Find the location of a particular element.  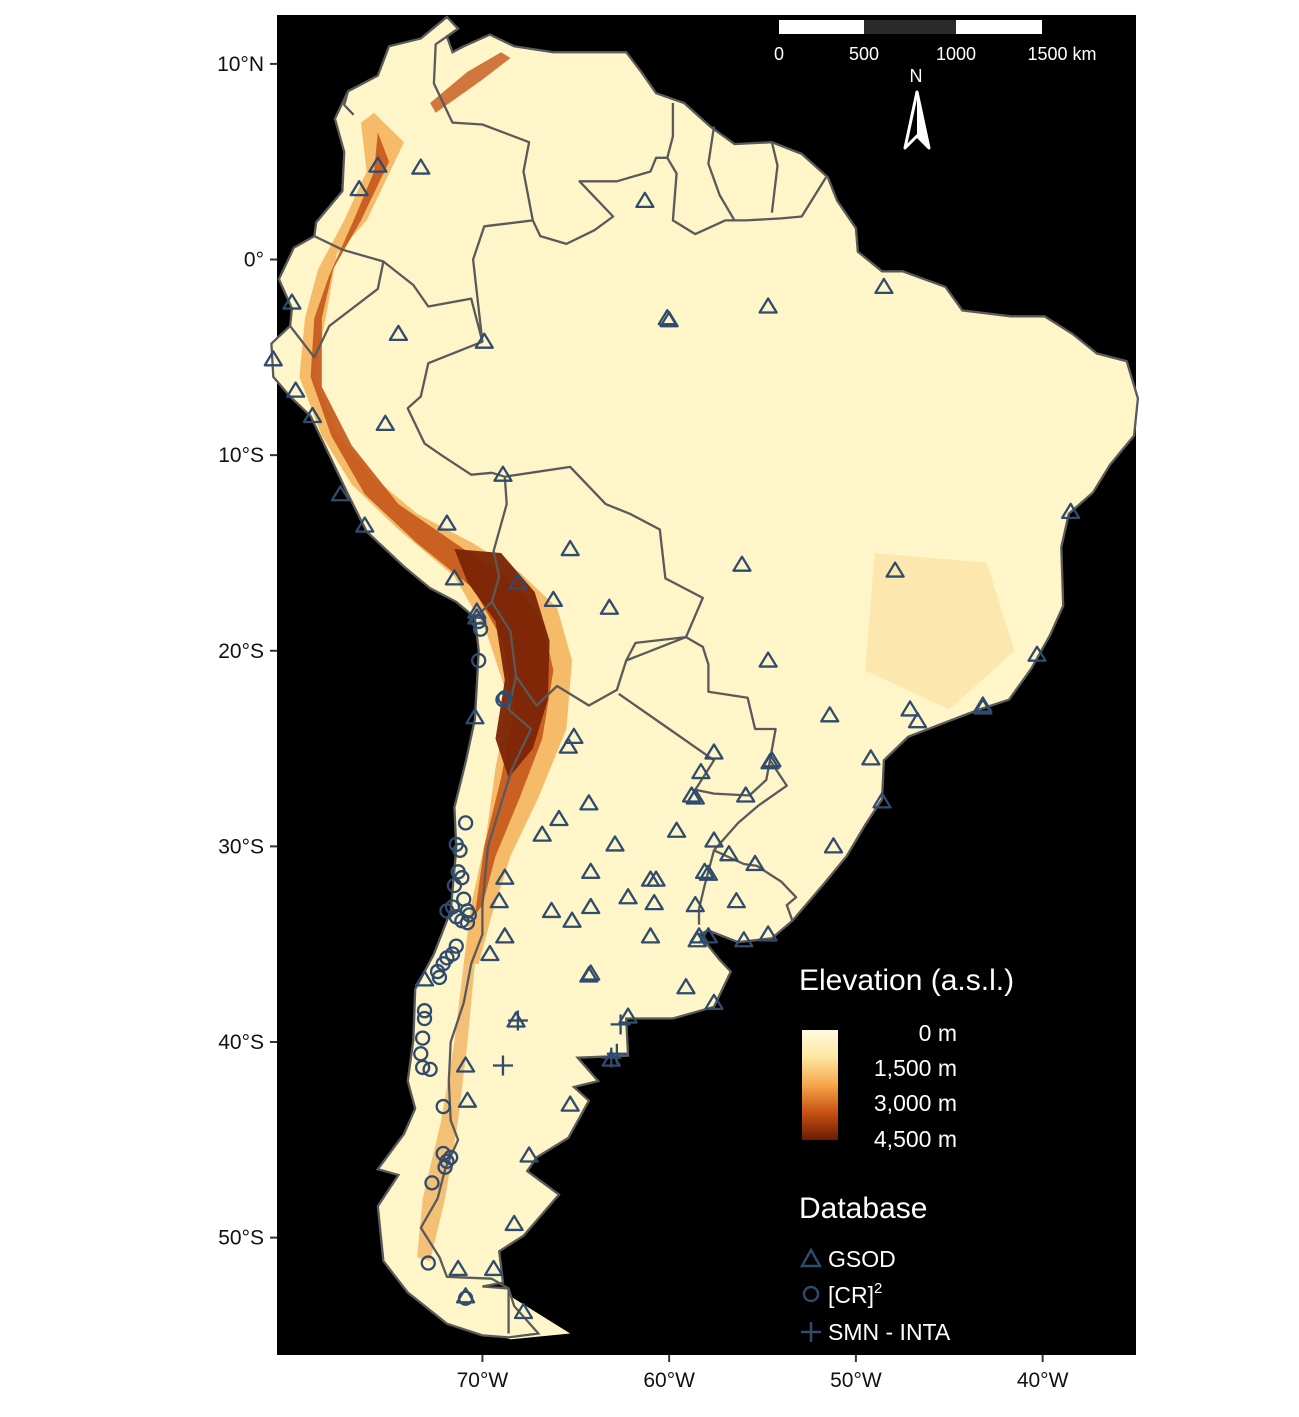

scale-label-500: 500 is located at coordinates (864, 54).